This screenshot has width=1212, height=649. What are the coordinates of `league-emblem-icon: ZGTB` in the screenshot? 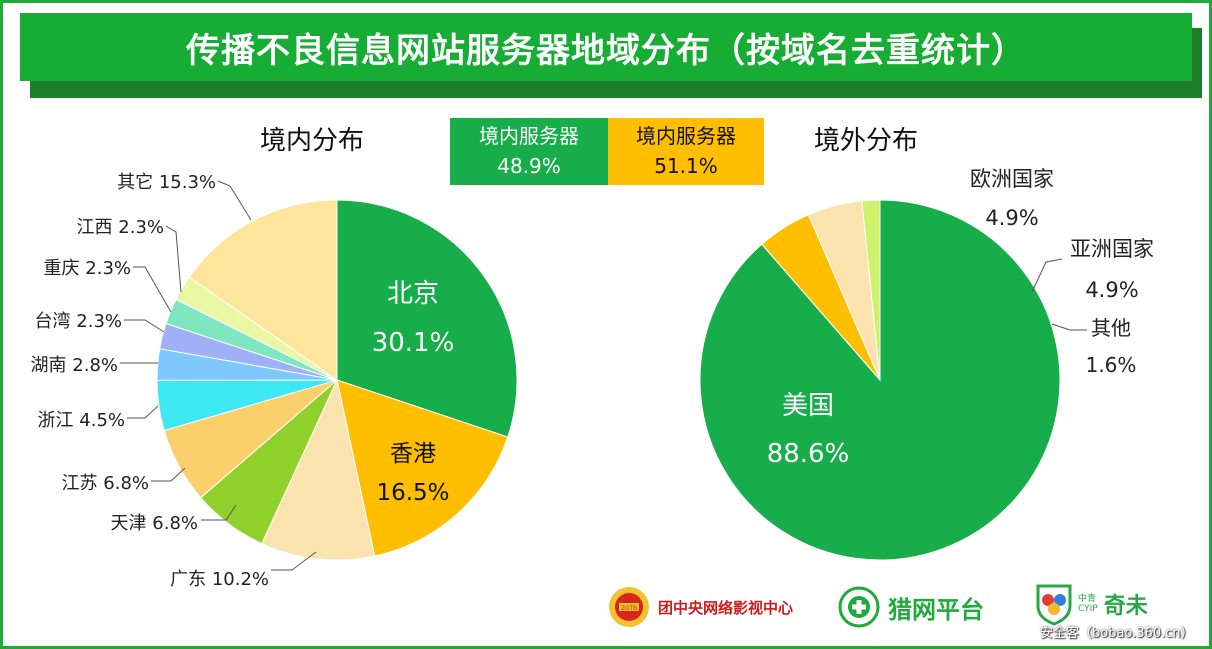 It's located at (629, 607).